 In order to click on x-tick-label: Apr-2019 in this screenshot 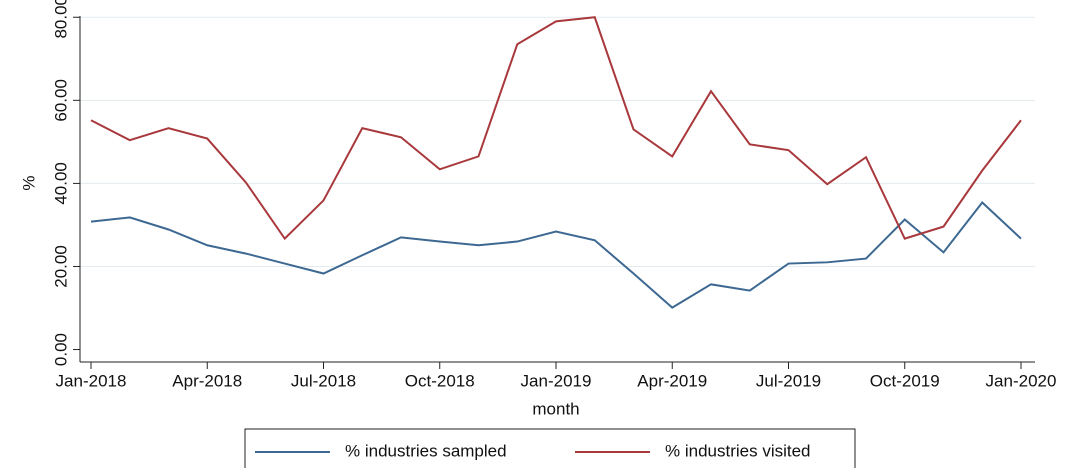, I will do `click(672, 380)`.